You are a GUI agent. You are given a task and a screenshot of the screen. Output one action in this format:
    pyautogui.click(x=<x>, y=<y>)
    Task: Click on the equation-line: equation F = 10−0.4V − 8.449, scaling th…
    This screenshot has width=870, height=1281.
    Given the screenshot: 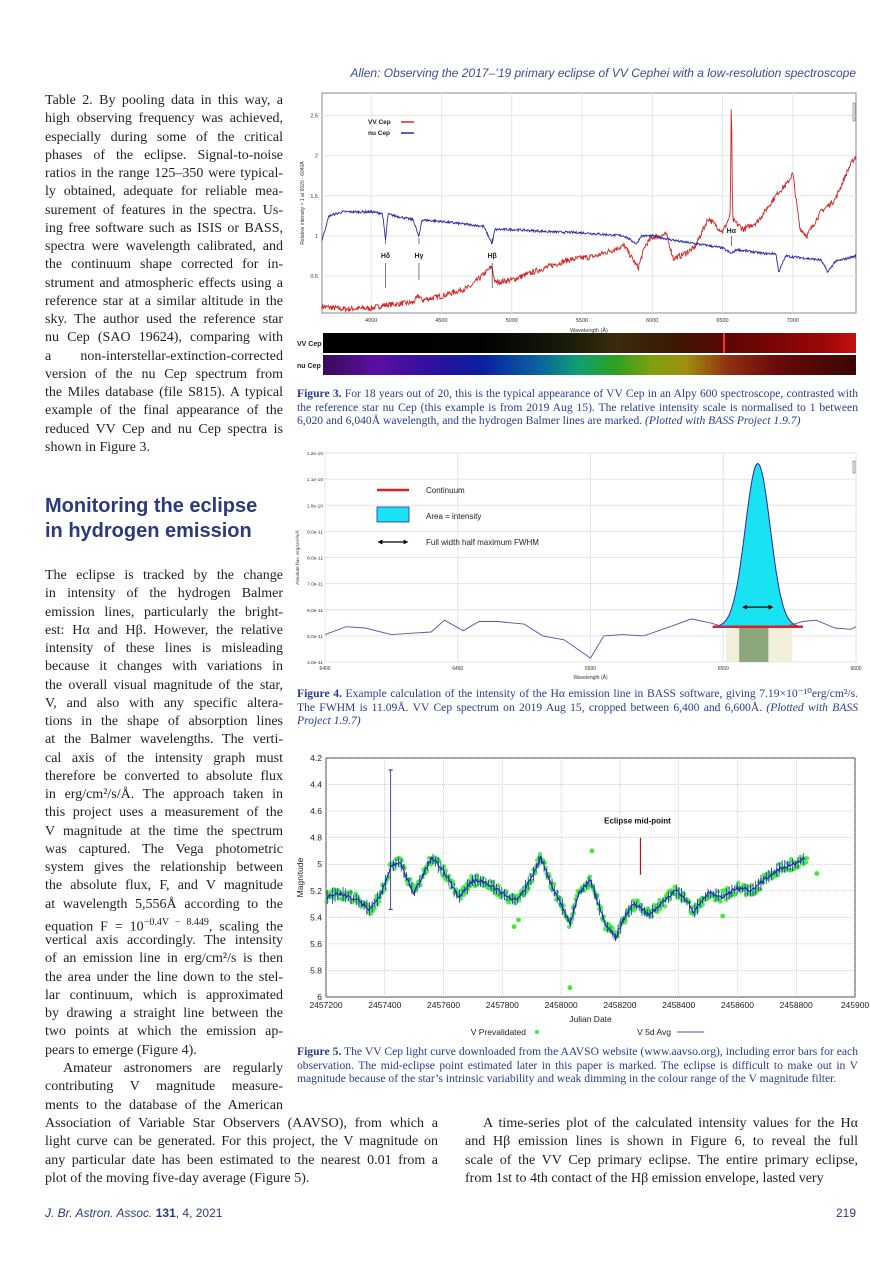 What is the action you would take?
    pyautogui.click(x=164, y=924)
    